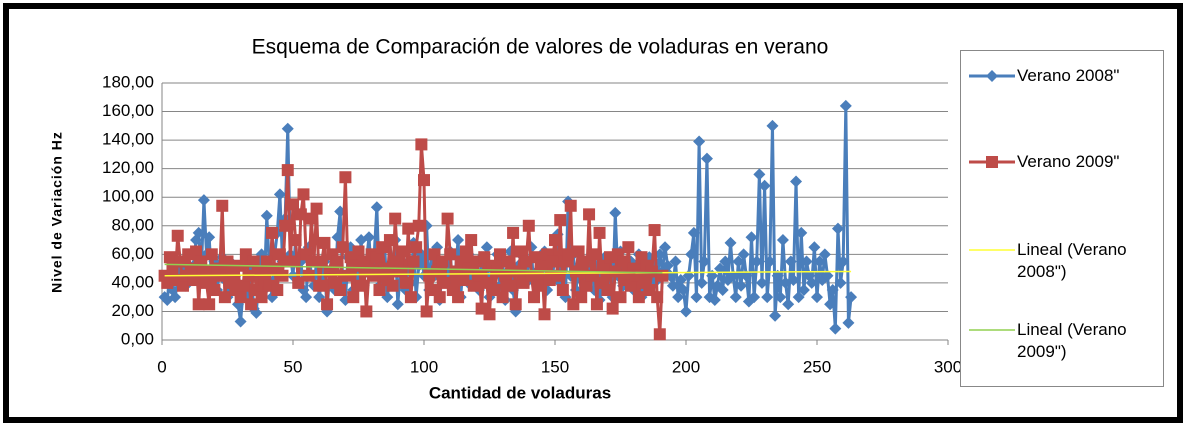 The image size is (1186, 426). What do you see at coordinates (128, 196) in the screenshot?
I see `y-tick-label: 100,00` at bounding box center [128, 196].